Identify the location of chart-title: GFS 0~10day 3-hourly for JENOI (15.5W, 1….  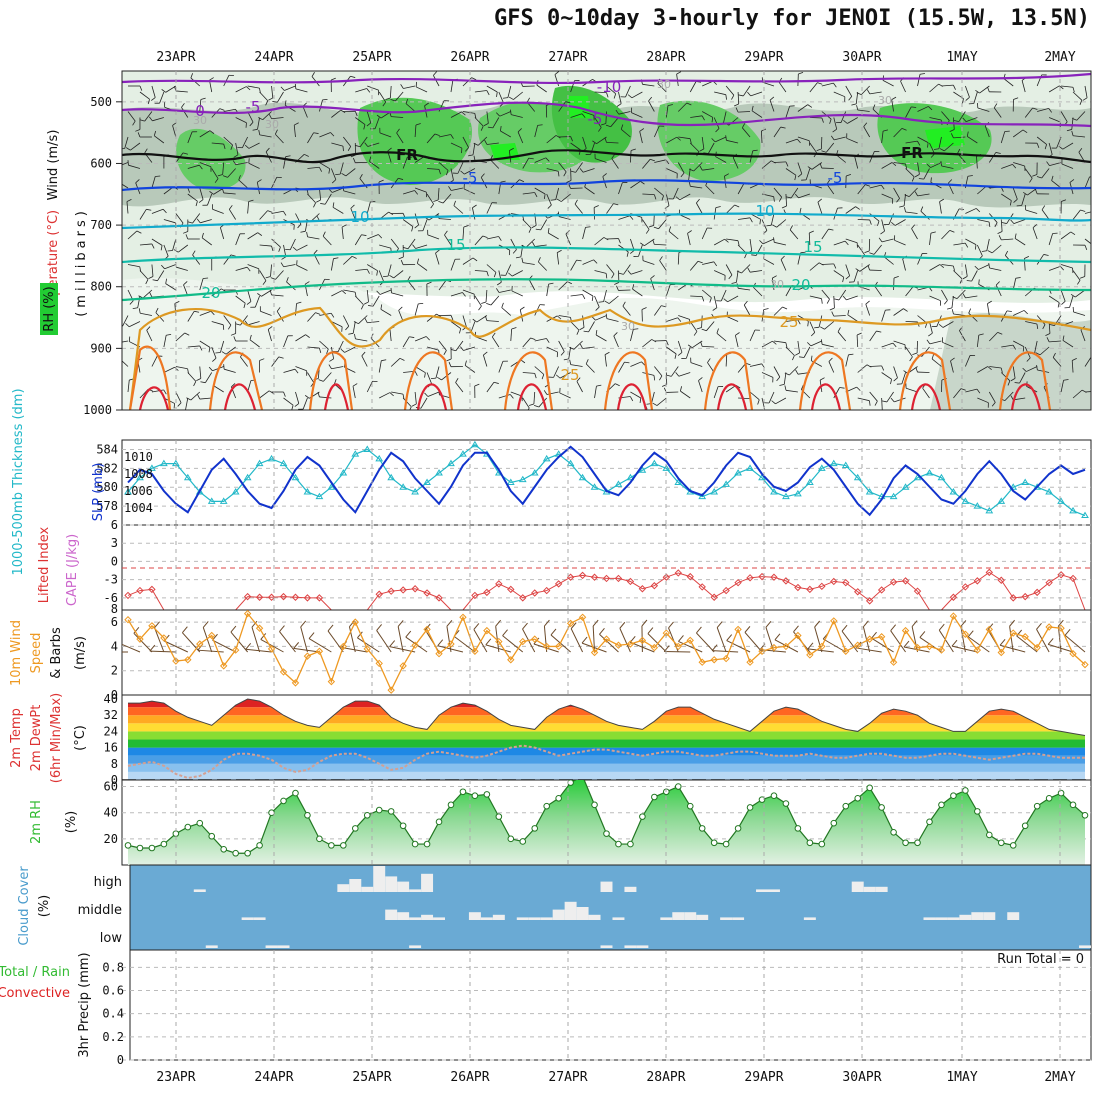
(791, 18).